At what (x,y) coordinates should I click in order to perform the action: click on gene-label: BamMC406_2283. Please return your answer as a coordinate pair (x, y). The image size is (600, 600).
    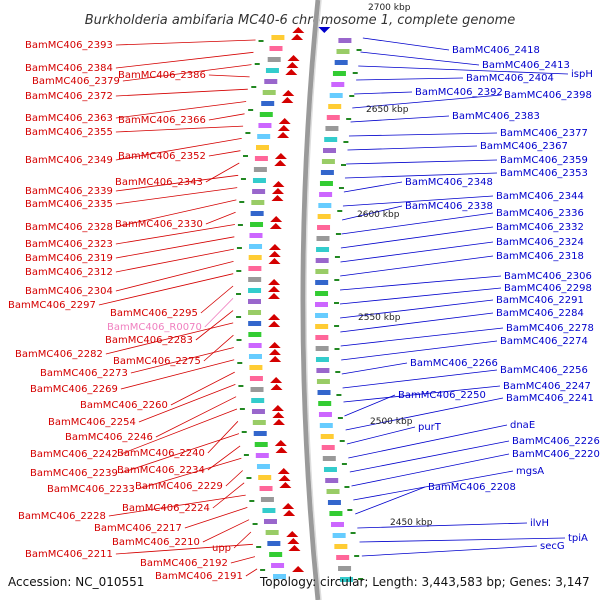
    Looking at the image, I should click on (149, 340).